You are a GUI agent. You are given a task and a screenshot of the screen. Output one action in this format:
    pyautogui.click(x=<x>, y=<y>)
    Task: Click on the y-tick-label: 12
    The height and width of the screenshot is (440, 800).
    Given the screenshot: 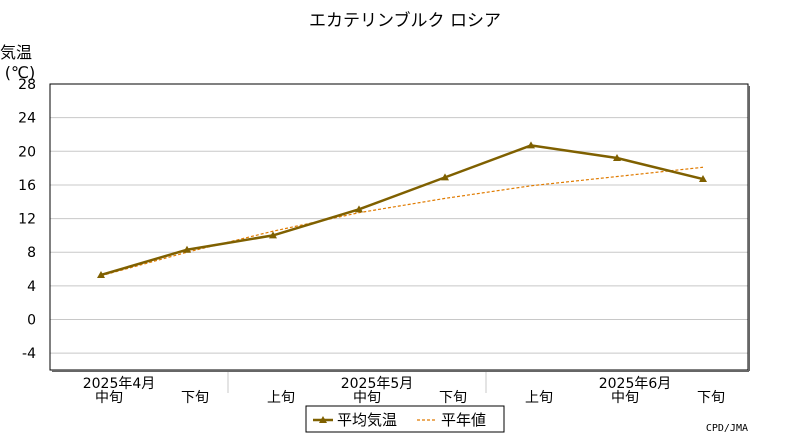 What is the action you would take?
    pyautogui.click(x=27, y=220)
    